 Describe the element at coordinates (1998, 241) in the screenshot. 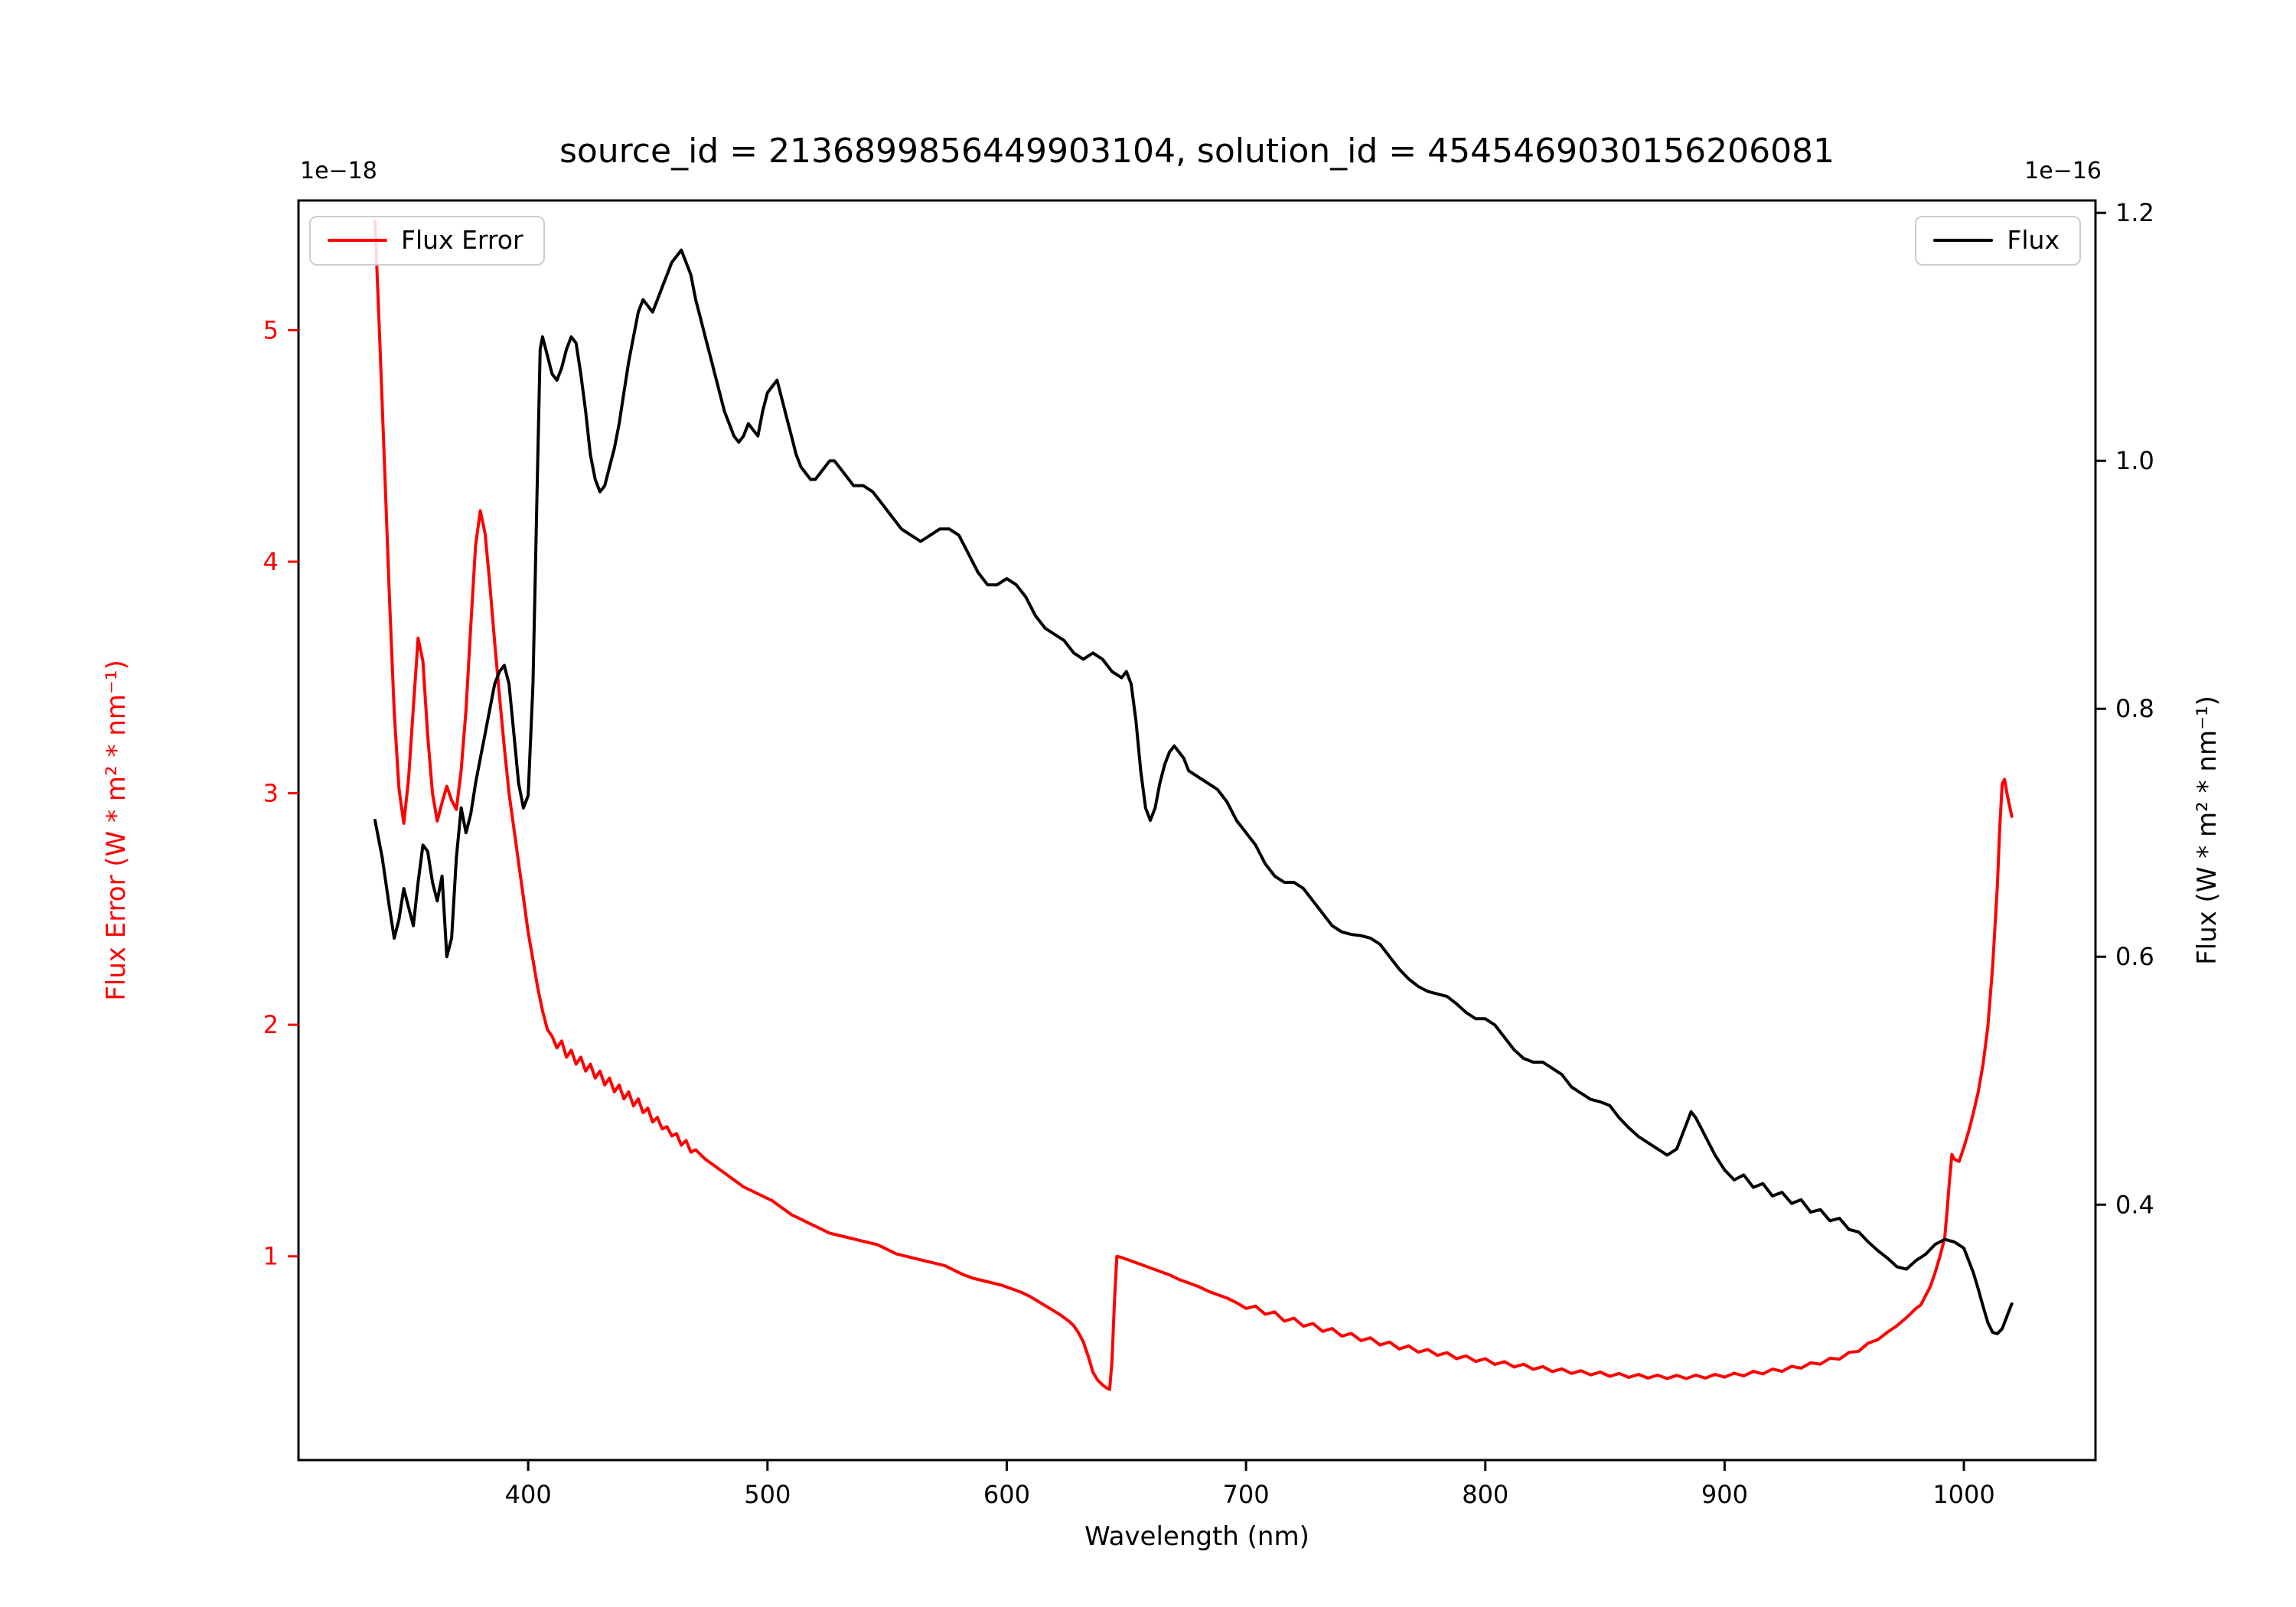

I see `legend-flux: Flux` at that location.